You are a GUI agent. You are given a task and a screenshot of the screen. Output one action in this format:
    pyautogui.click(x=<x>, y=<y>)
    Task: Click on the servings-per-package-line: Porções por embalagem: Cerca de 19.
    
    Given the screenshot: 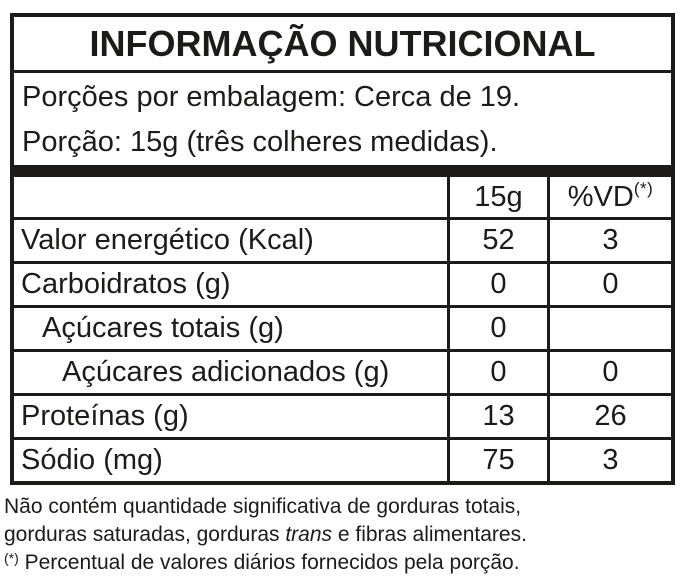 What is the action you would take?
    pyautogui.click(x=271, y=97)
    